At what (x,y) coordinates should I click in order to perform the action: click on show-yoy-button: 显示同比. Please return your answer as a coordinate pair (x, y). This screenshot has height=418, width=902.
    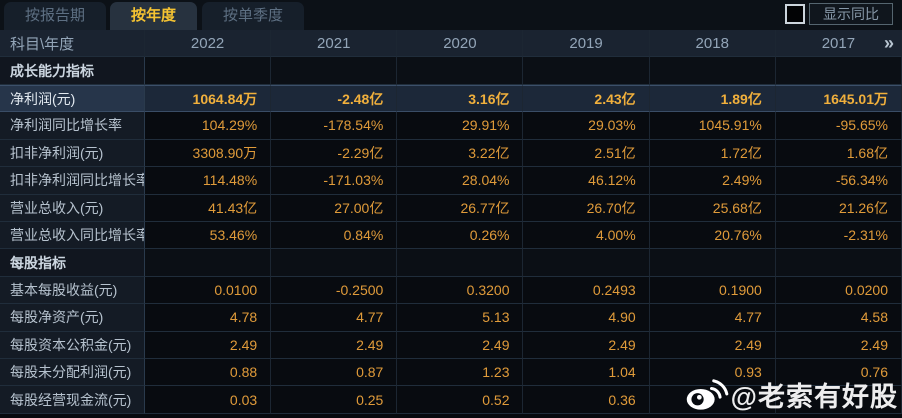
    Looking at the image, I should click on (851, 14).